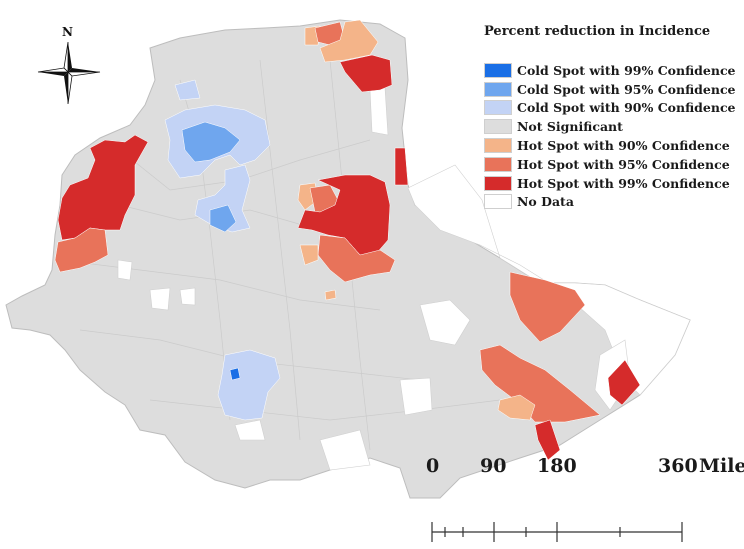  I want to click on legend-title: Percent reduction in Incidence, so click(597, 31).